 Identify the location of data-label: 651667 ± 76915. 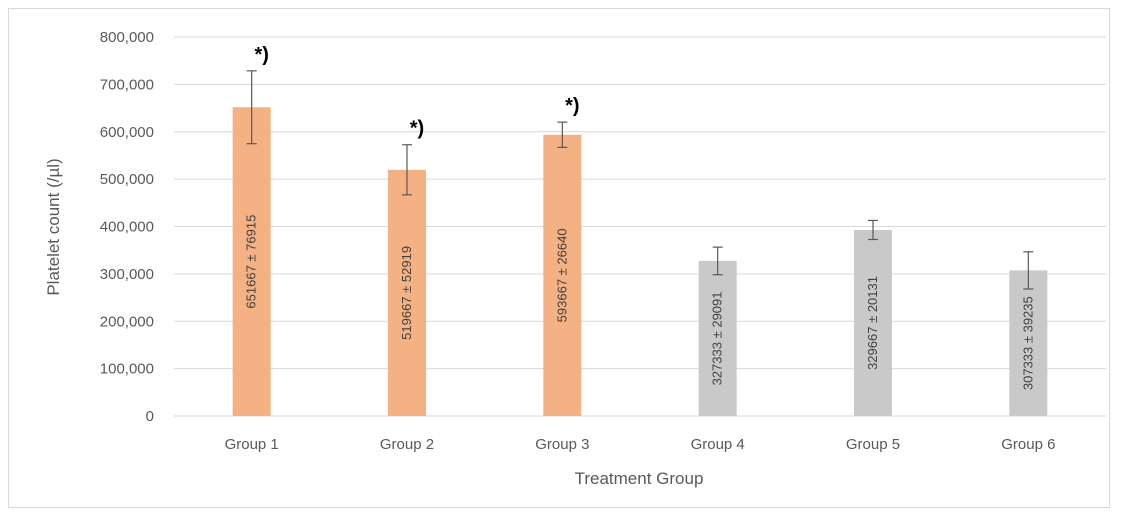
(251, 262).